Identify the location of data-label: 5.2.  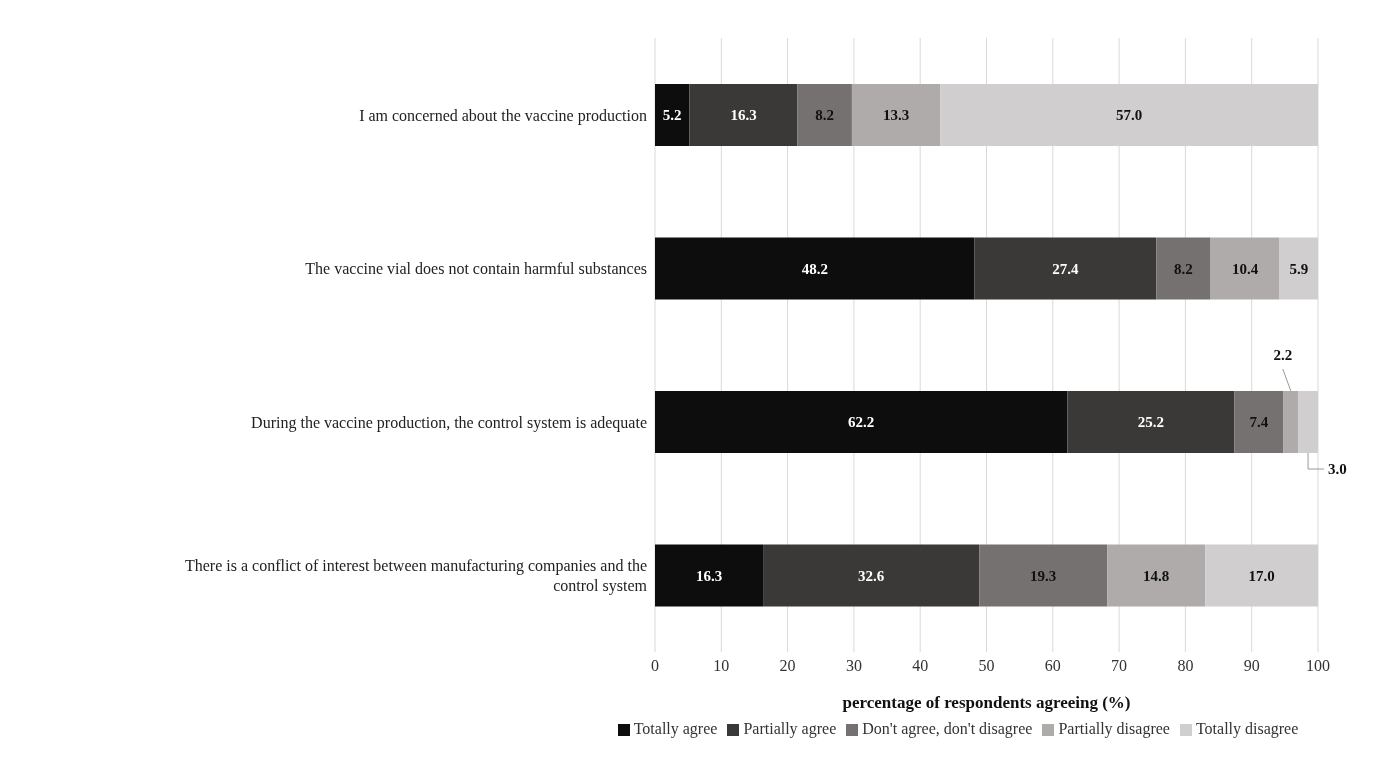
(672, 115).